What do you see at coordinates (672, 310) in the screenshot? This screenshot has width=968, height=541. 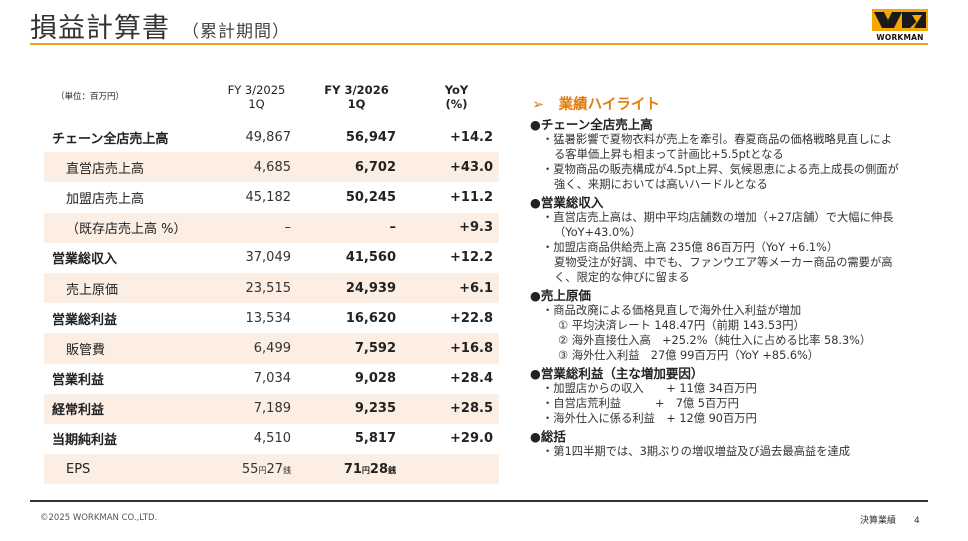 I see `bullet-line: ・商品改廃による価格見直しで海外仕入利益が増加` at bounding box center [672, 310].